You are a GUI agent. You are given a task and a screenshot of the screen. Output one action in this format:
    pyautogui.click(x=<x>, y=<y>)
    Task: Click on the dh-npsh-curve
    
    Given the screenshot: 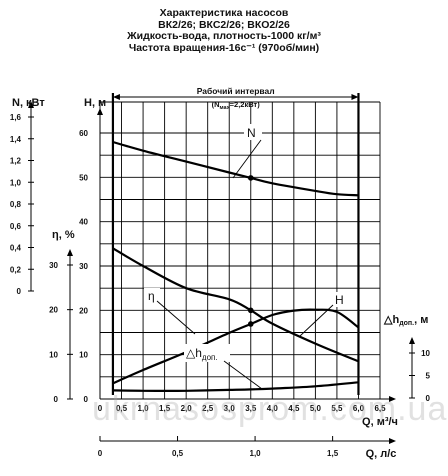 What is the action you would take?
    pyautogui.click(x=235, y=387)
    